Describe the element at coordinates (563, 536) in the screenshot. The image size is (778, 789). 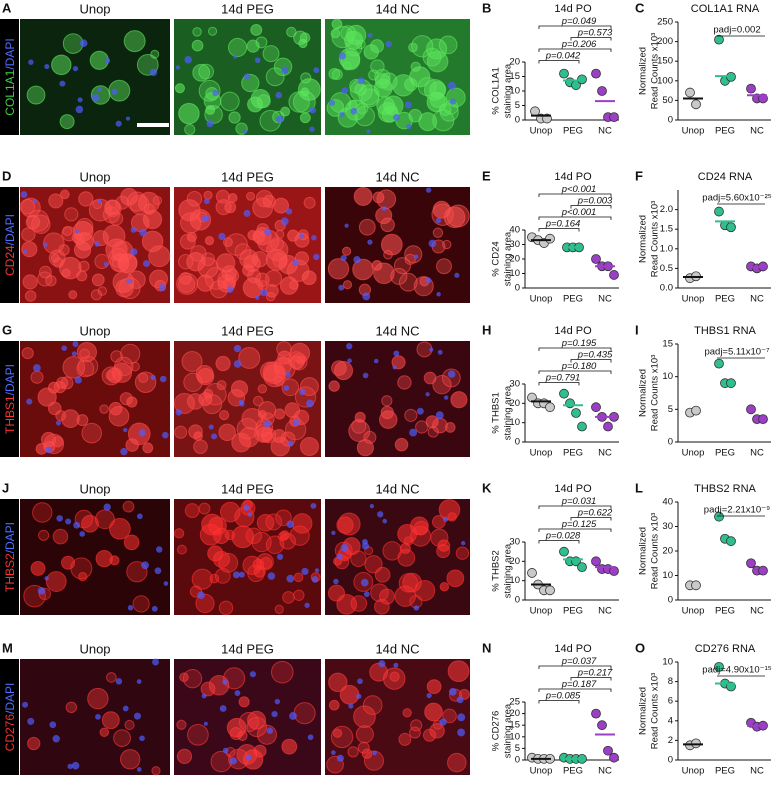
I see `p-value: p=0.028` at that location.